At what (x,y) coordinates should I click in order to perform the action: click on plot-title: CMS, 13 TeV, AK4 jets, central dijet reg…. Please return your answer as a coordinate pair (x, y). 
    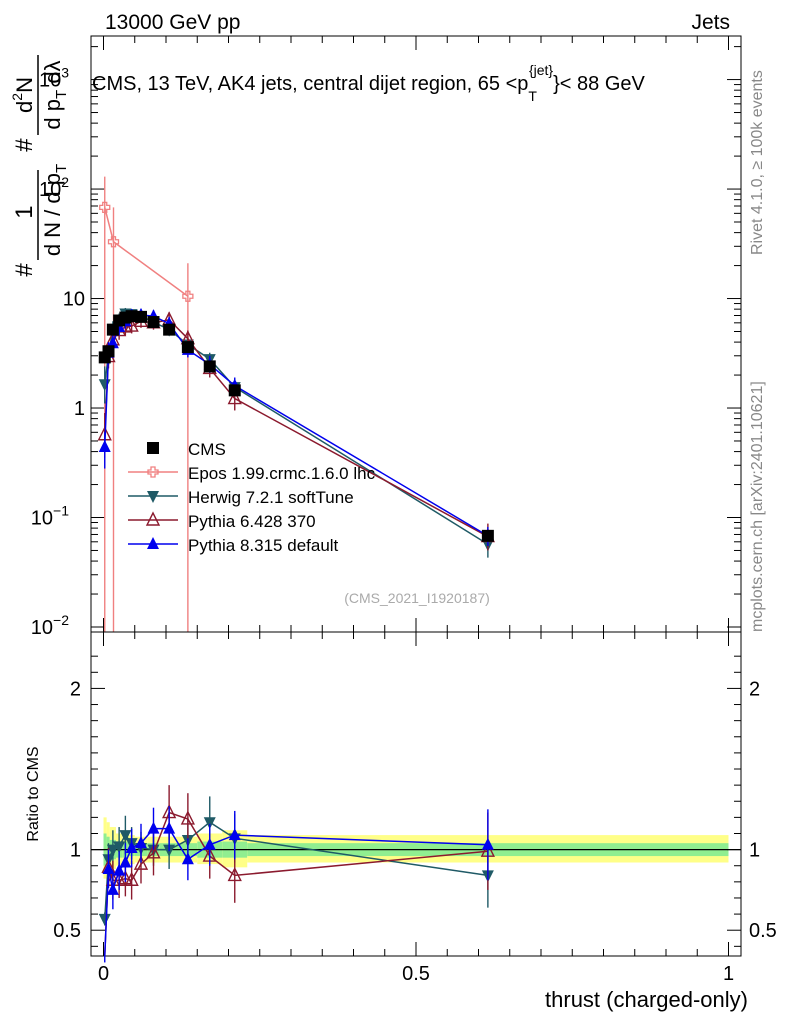
    Looking at the image, I should click on (368, 83).